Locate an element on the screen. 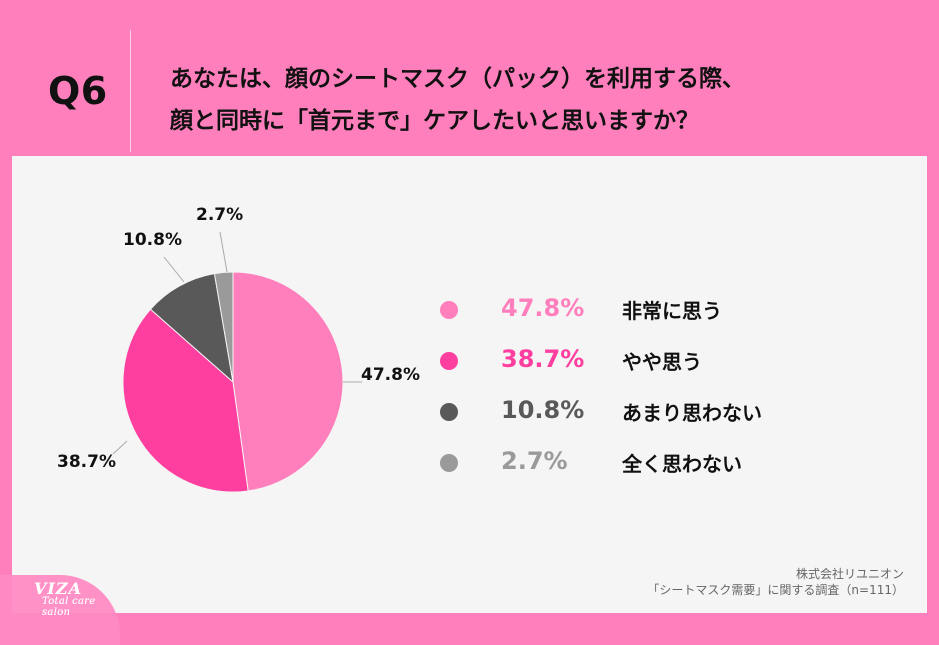 This screenshot has width=939, height=645. pie-slice-somewhat is located at coordinates (185, 400).